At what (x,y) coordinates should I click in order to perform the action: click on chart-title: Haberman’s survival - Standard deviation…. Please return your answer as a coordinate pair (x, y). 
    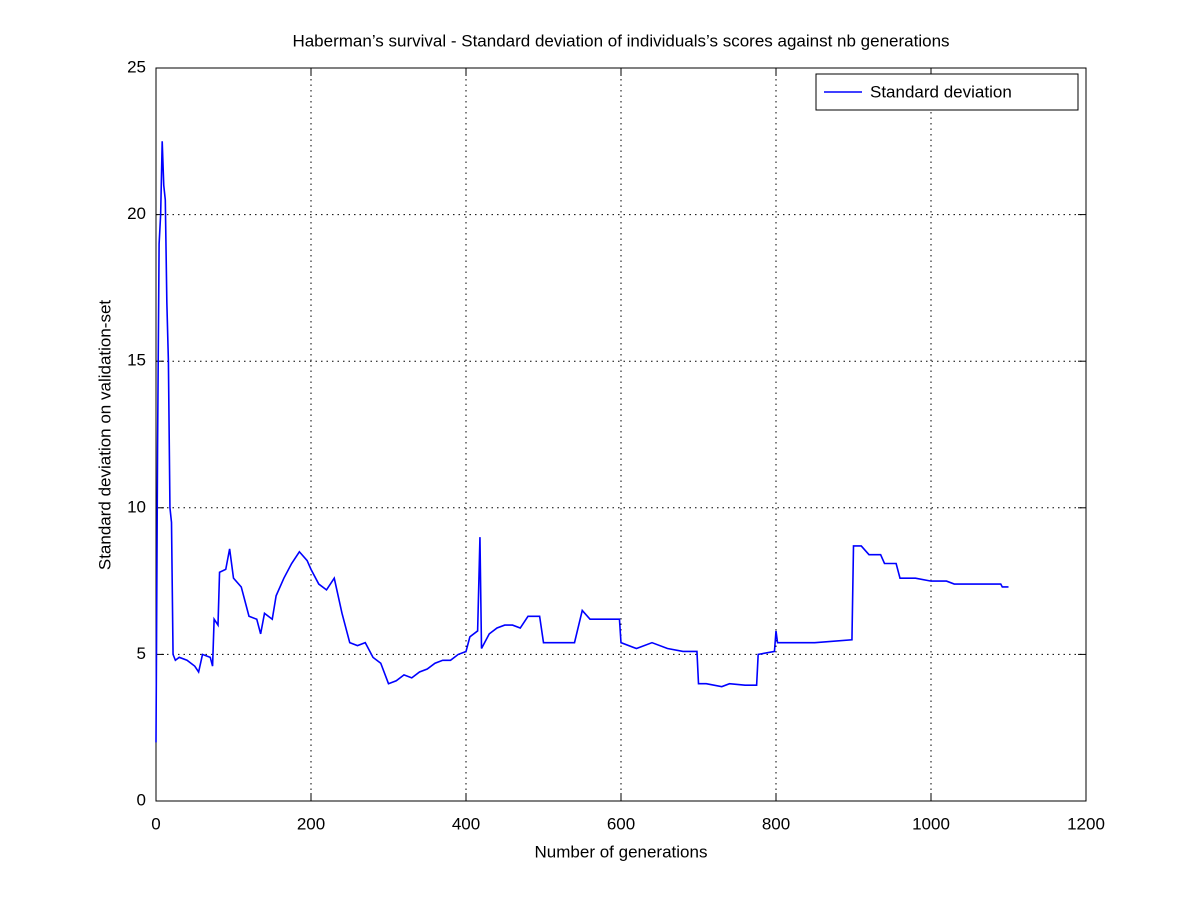
    Looking at the image, I should click on (620, 40).